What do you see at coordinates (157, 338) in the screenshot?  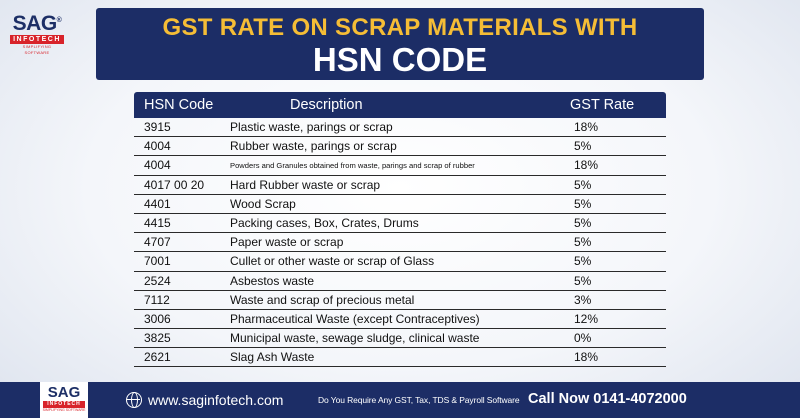 I see `cell-hsn-code: 3825` at bounding box center [157, 338].